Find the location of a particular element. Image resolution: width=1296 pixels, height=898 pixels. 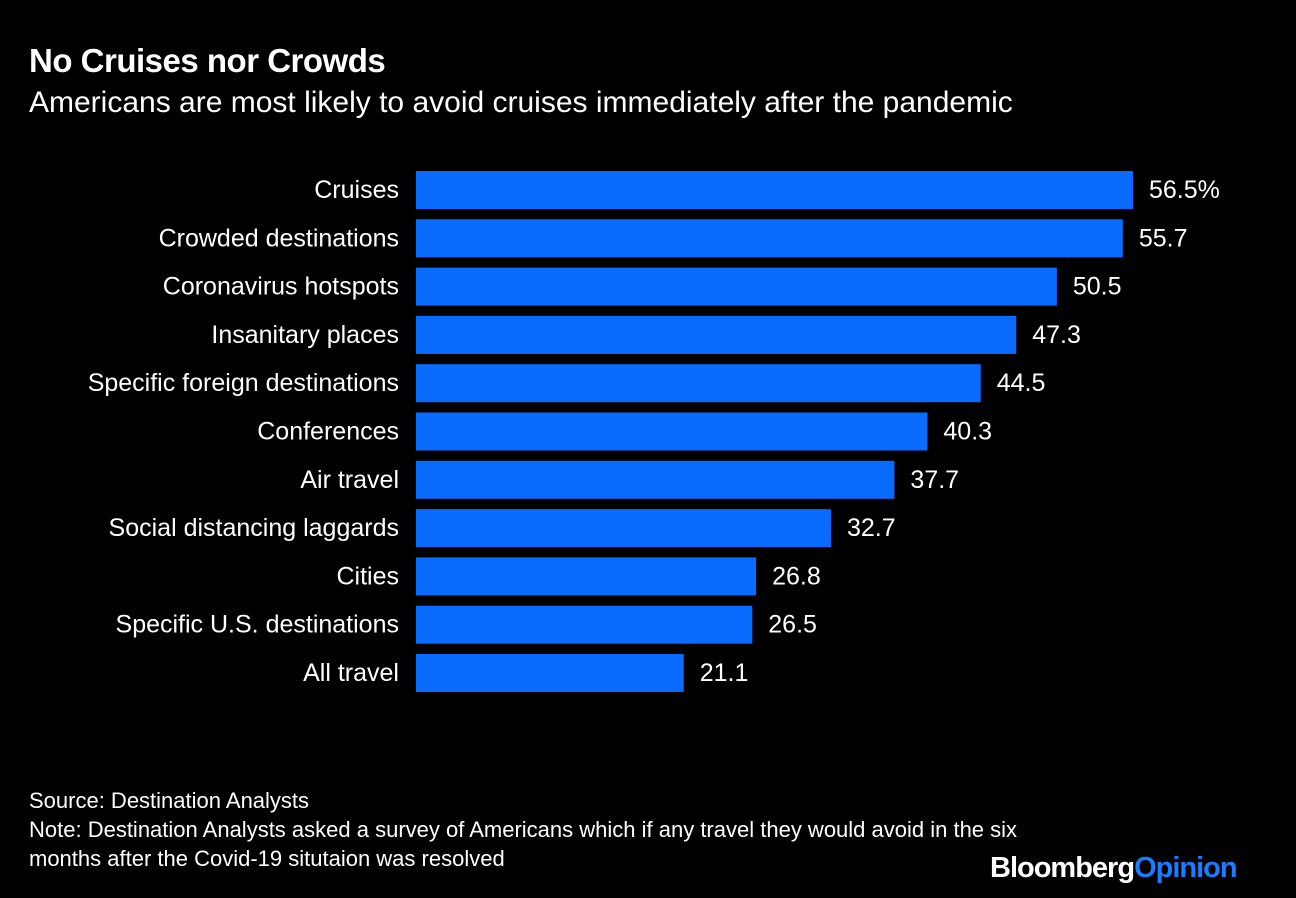

chart-title: No Cruises nor Crowds is located at coordinates (207, 60).